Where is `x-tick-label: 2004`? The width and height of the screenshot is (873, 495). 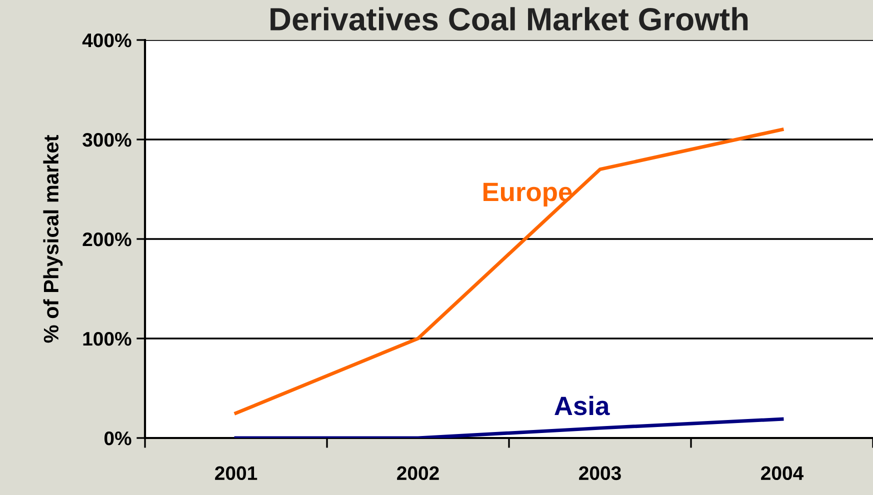
x-tick-label: 2004 is located at coordinates (782, 473).